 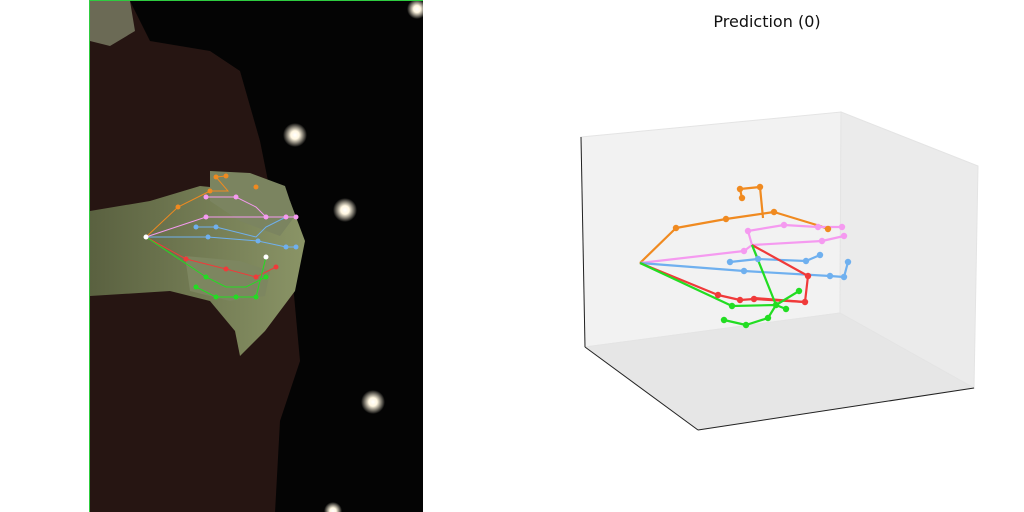 What do you see at coordinates (787, 298) in the screenshot?
I see `pinky-tip-3d` at bounding box center [787, 298].